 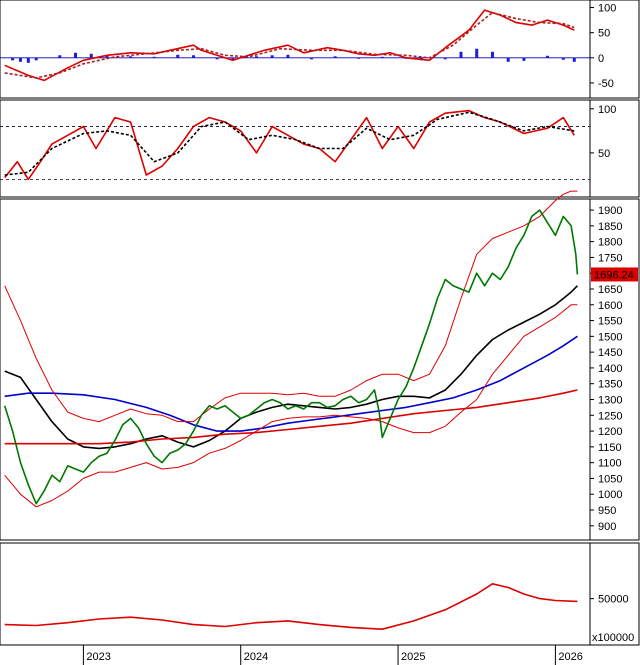 What do you see at coordinates (610, 353) in the screenshot?
I see `y-tick-label-price: 1450` at bounding box center [610, 353].